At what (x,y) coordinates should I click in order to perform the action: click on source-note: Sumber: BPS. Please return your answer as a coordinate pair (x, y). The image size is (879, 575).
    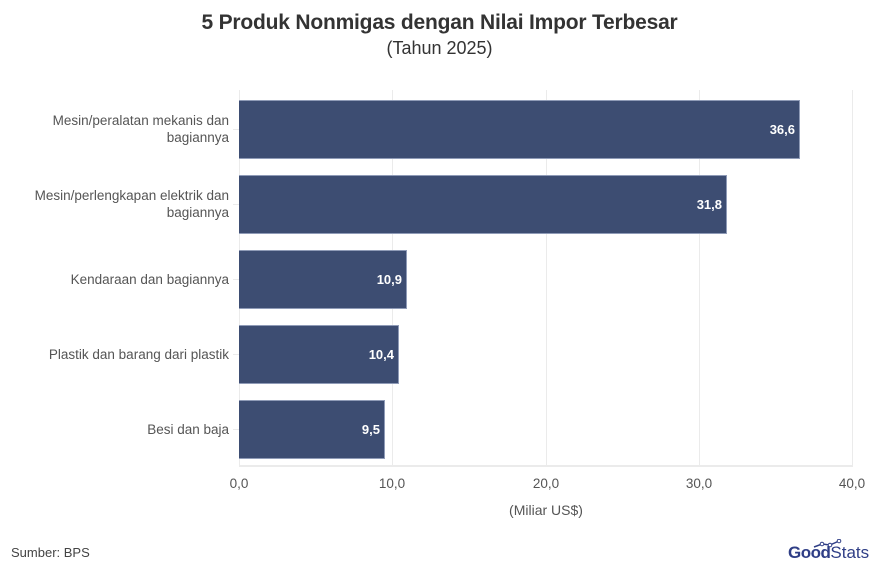
    Looking at the image, I should click on (50, 552).